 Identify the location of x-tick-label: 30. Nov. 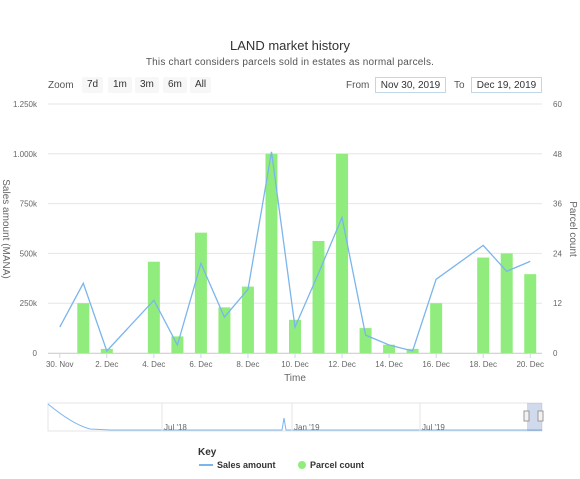
(60, 364).